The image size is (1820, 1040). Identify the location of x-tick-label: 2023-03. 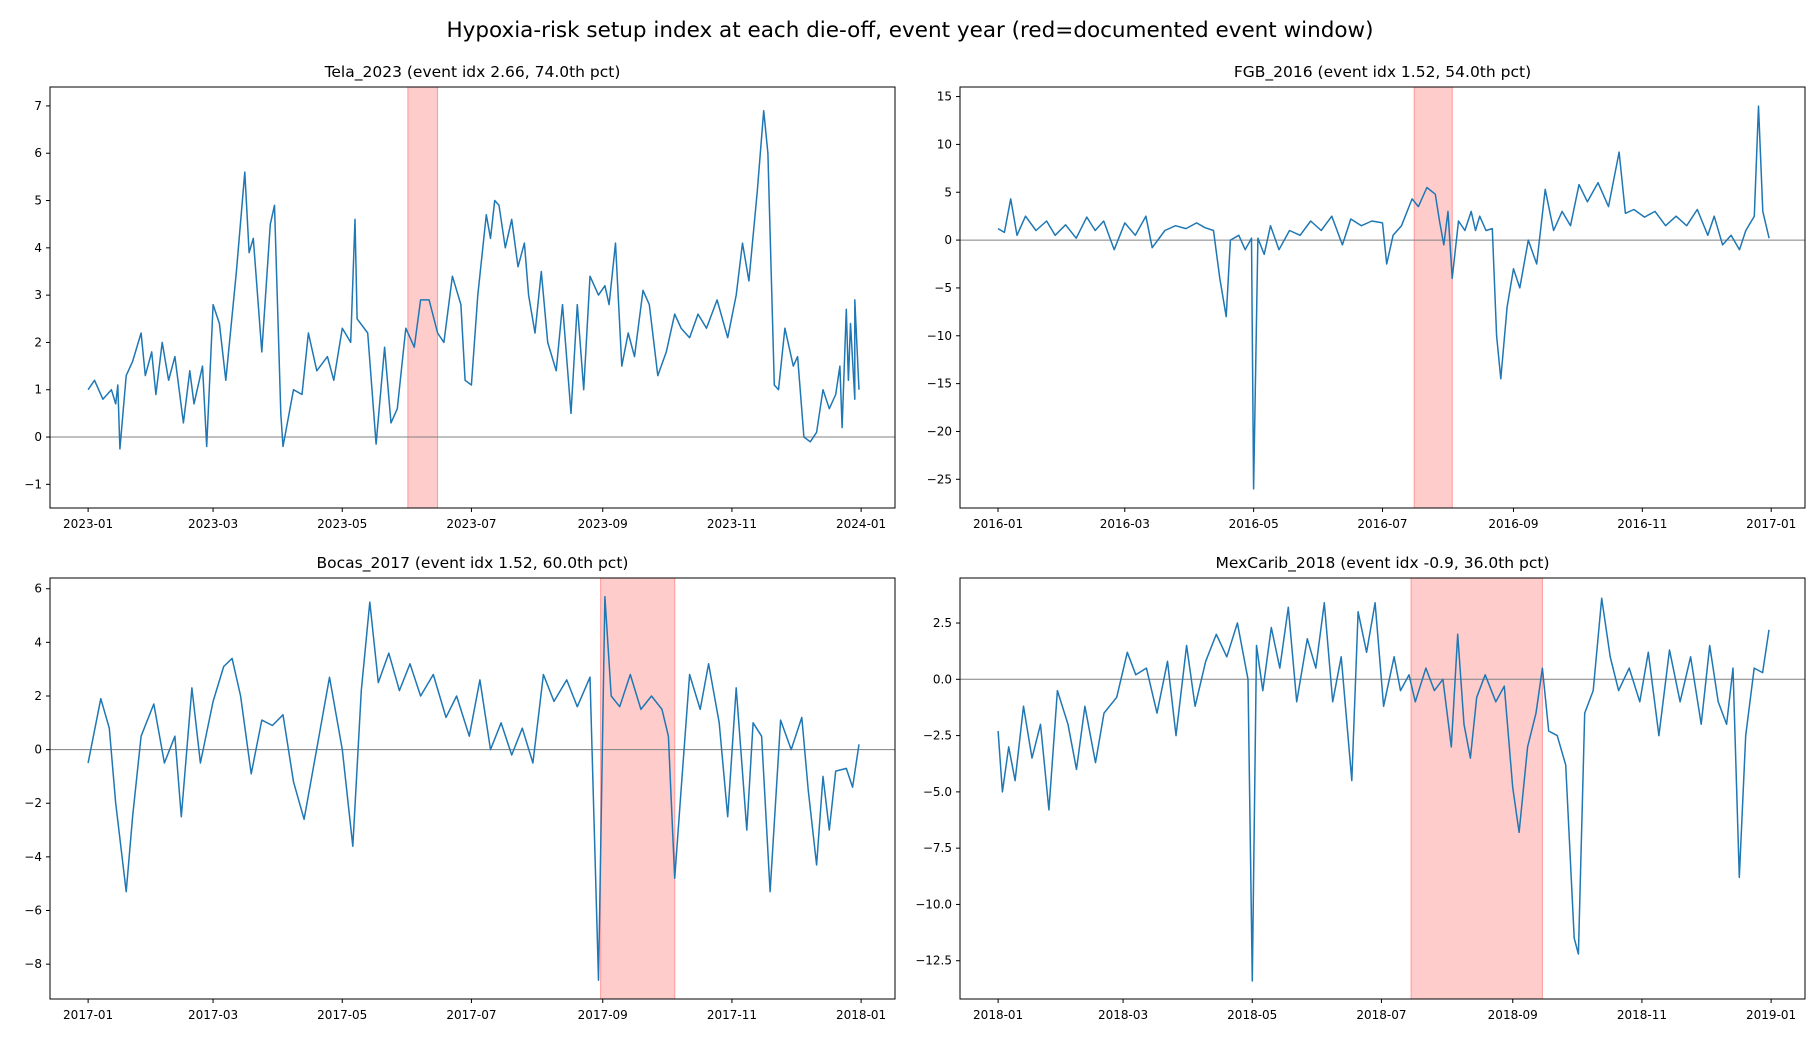
(213, 524).